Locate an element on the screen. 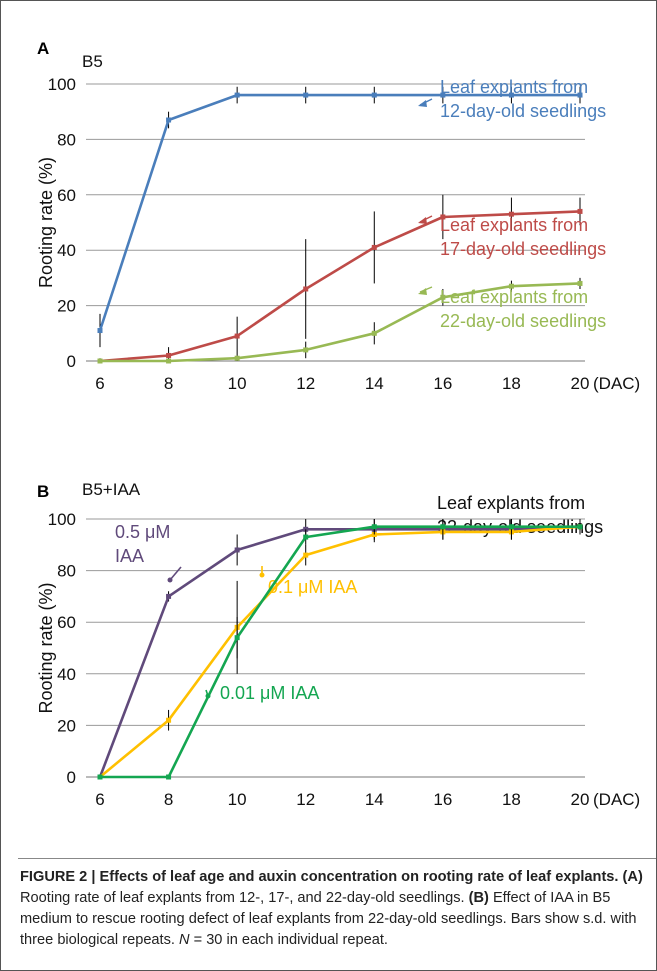 The height and width of the screenshot is (971, 657). panel-a-xtick-label: 14 is located at coordinates (374, 383).